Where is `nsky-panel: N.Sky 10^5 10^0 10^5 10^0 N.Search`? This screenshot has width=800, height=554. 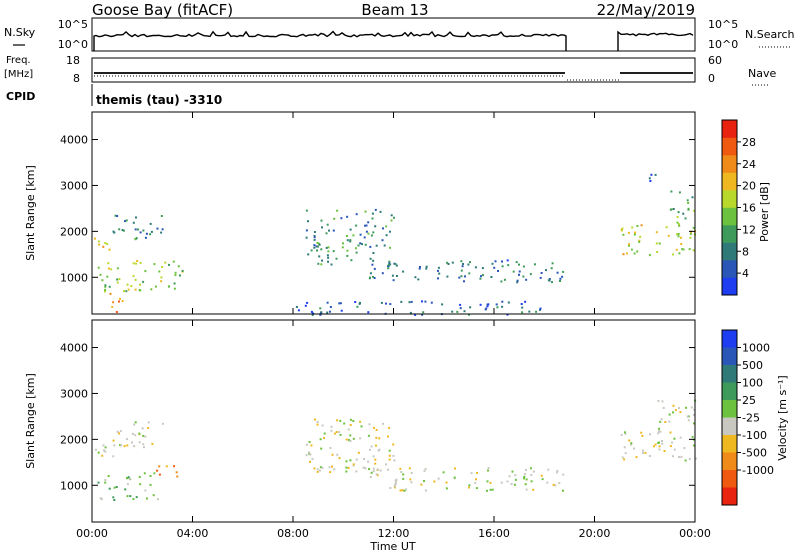 nsky-panel: N.Sky 10^5 10^0 10^5 10^0 N.Search is located at coordinates (399, 34).